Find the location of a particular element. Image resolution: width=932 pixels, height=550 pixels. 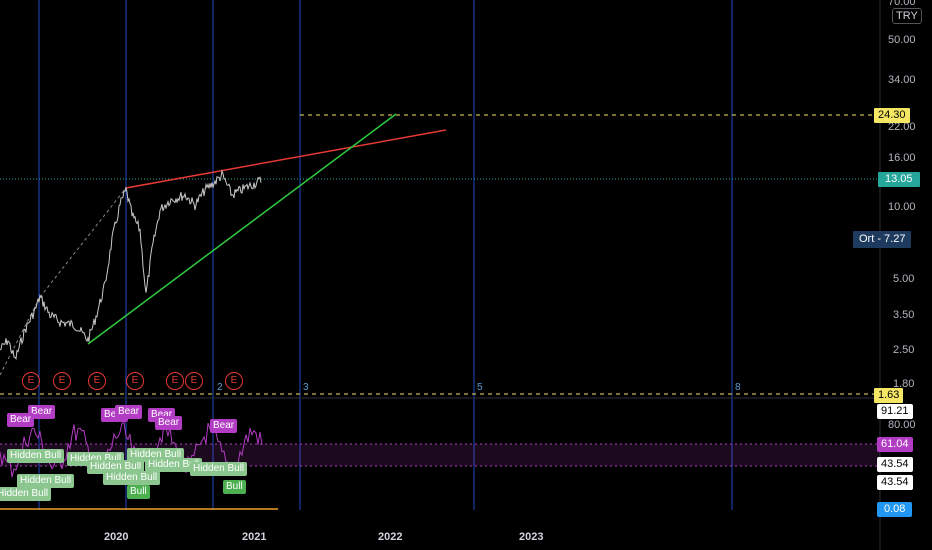

price-tick: 3.50 is located at coordinates (904, 315).